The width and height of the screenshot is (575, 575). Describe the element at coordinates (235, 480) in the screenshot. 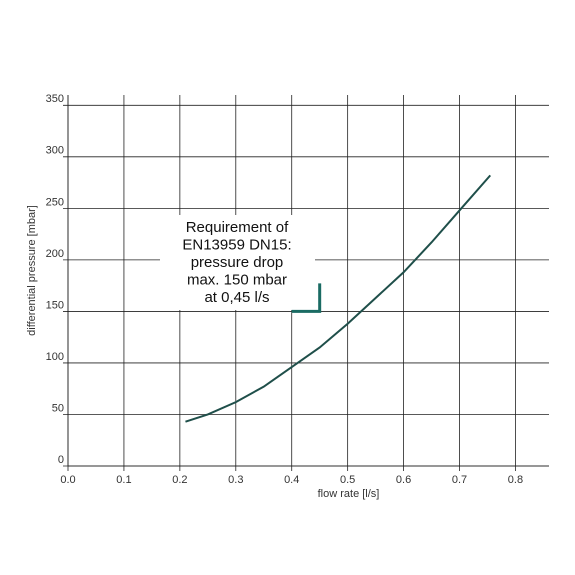

I see `x-tick-label: 0.3` at that location.